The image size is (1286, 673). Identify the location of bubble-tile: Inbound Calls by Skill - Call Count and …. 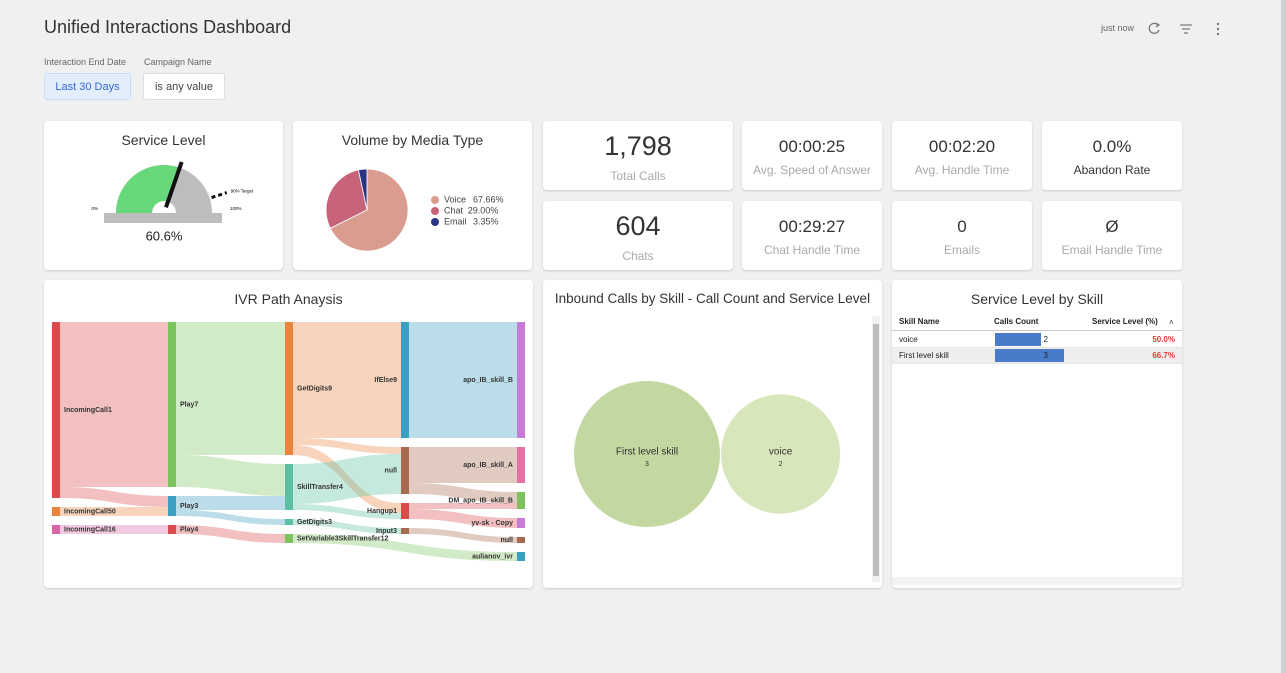
(712, 434).